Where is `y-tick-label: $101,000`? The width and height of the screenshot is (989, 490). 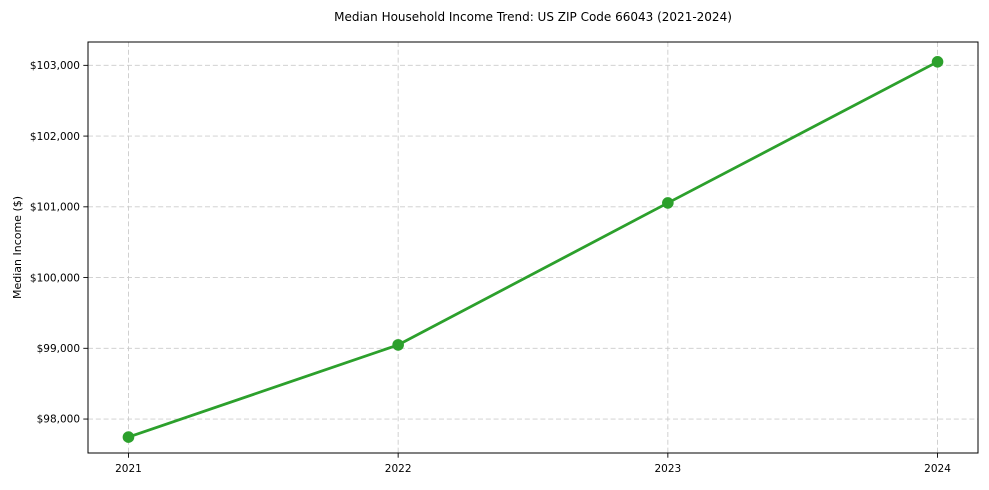 y-tick-label: $101,000 is located at coordinates (55, 208).